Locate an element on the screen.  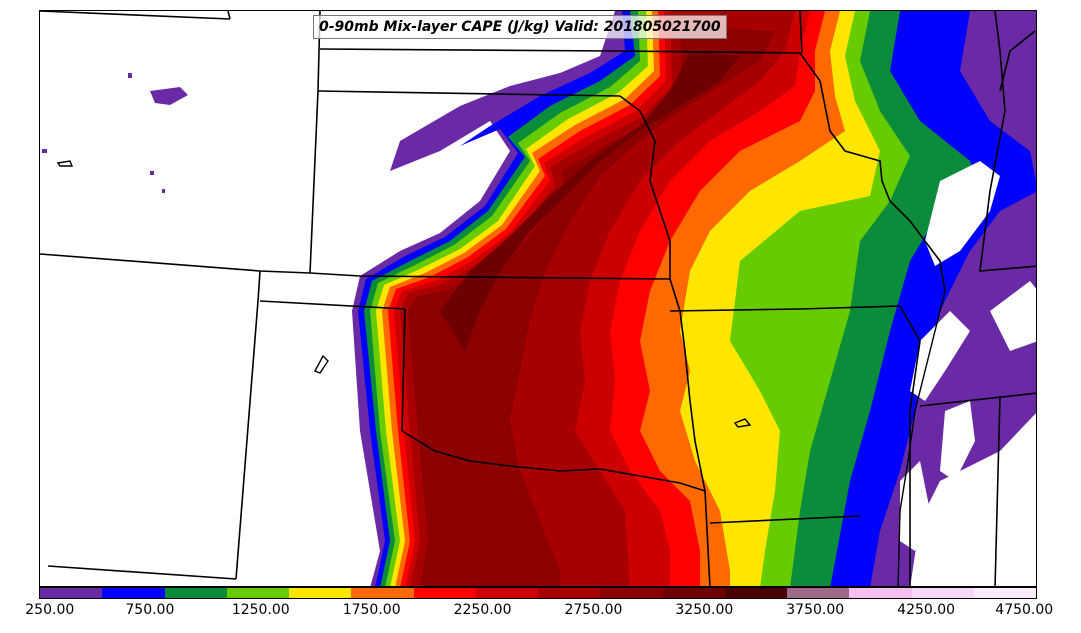
boundary-ga is located at coordinates (1017, 61).